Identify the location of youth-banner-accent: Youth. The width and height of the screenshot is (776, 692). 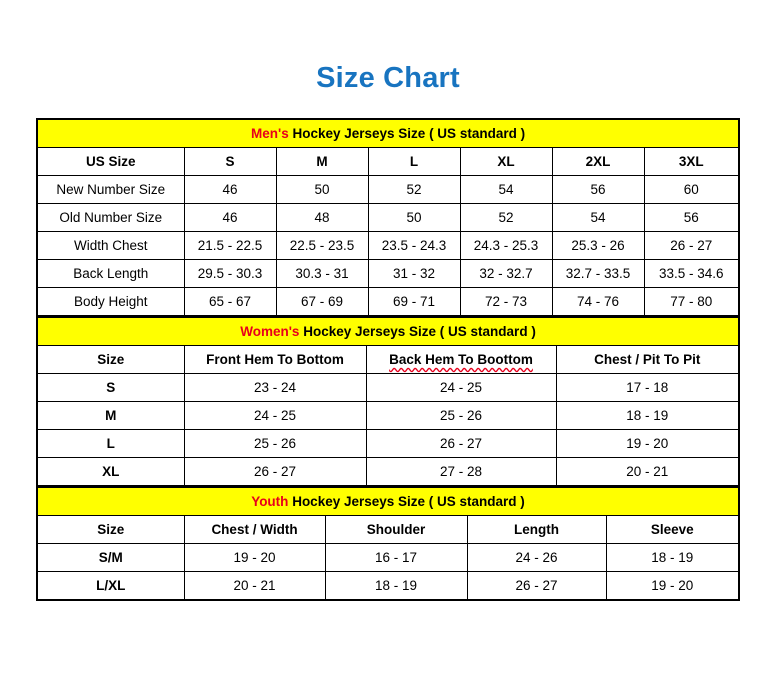
(270, 501).